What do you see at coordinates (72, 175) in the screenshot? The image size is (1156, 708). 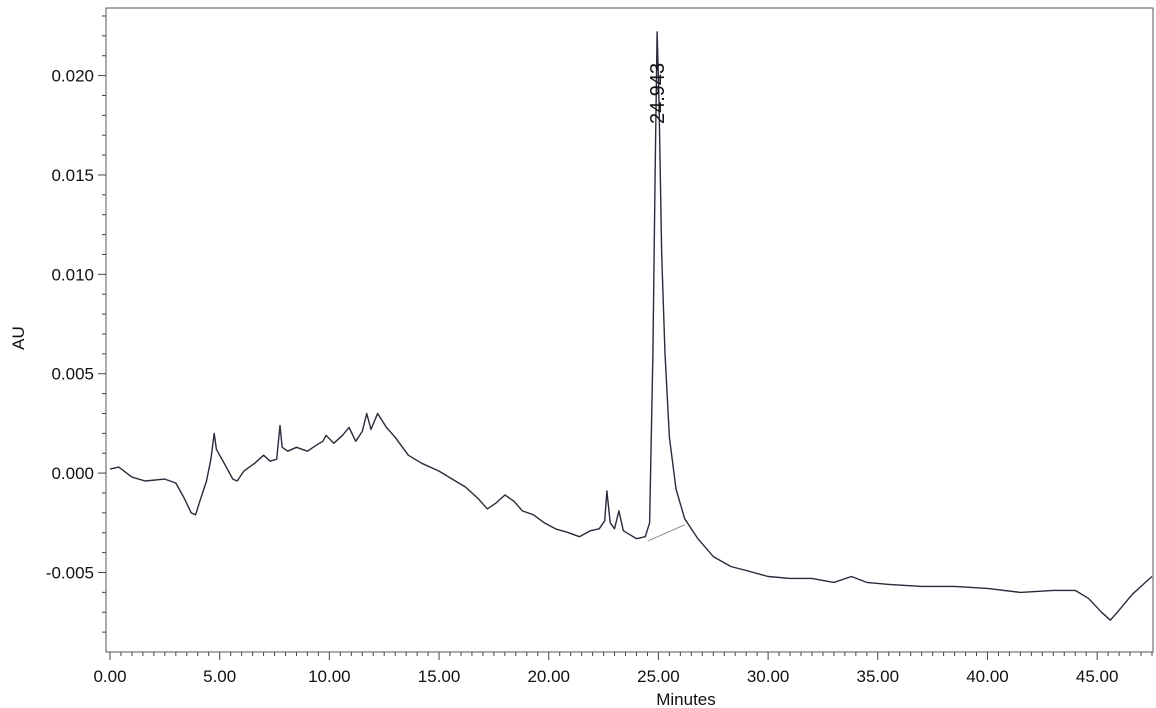 I see `y-tick-label: 0.015` at bounding box center [72, 175].